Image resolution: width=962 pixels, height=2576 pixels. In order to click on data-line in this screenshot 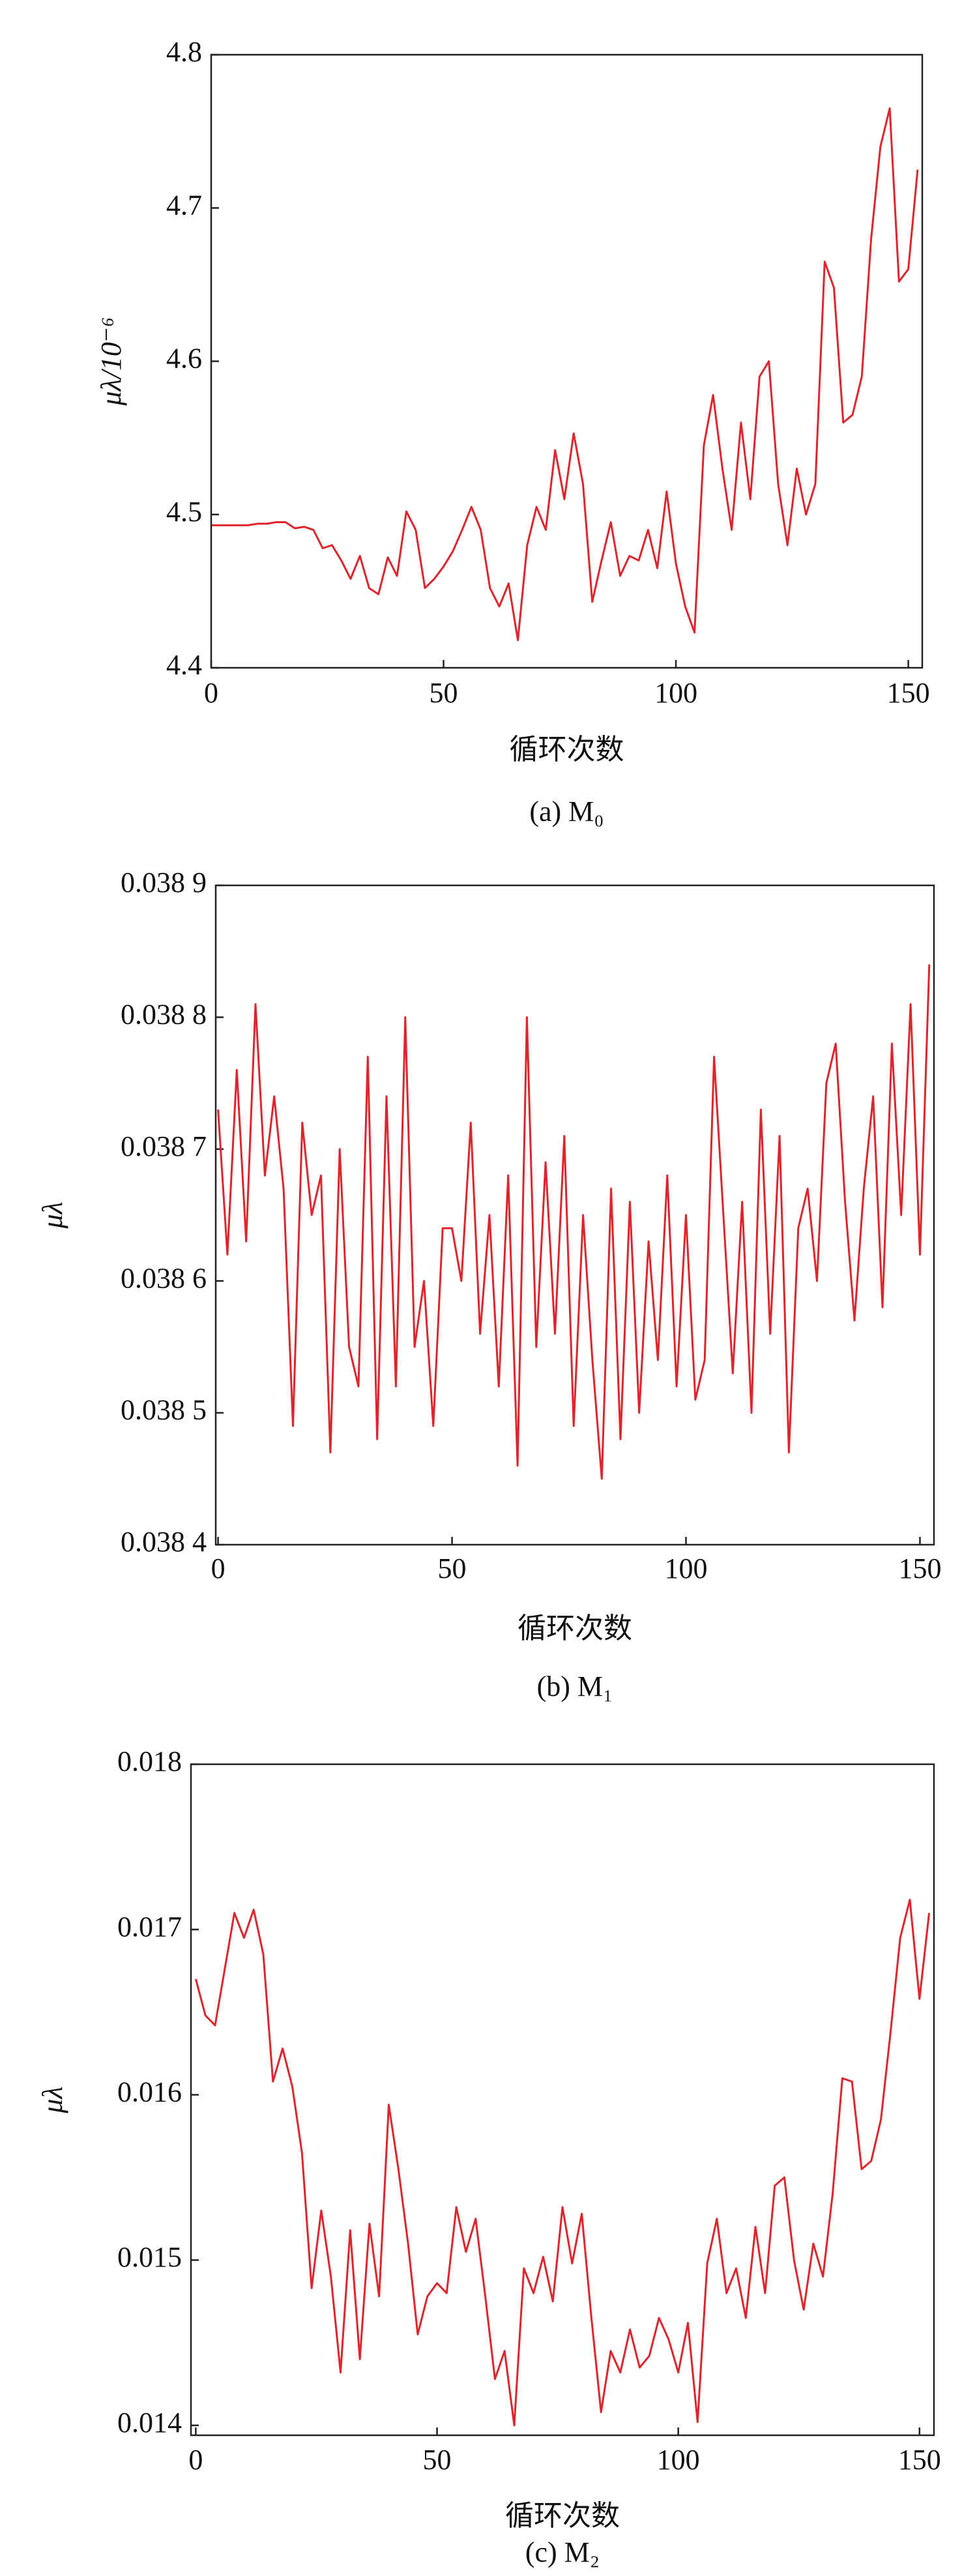, I will do `click(574, 1222)`.